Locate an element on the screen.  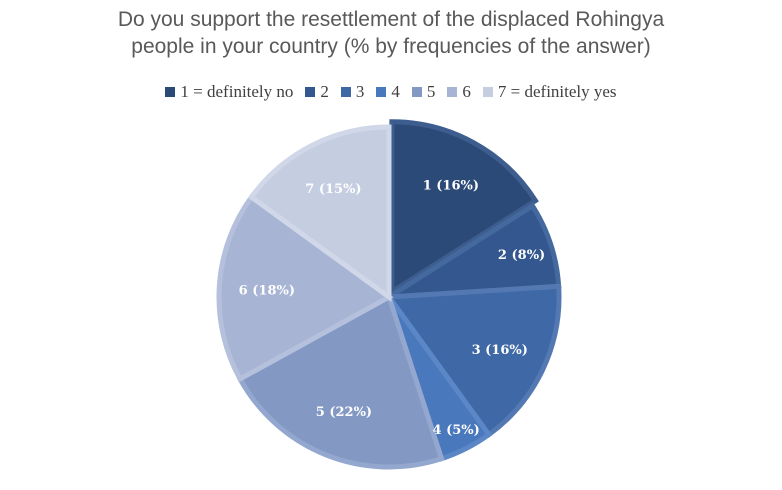
slice-label-3: 3 (16%) is located at coordinates (500, 350).